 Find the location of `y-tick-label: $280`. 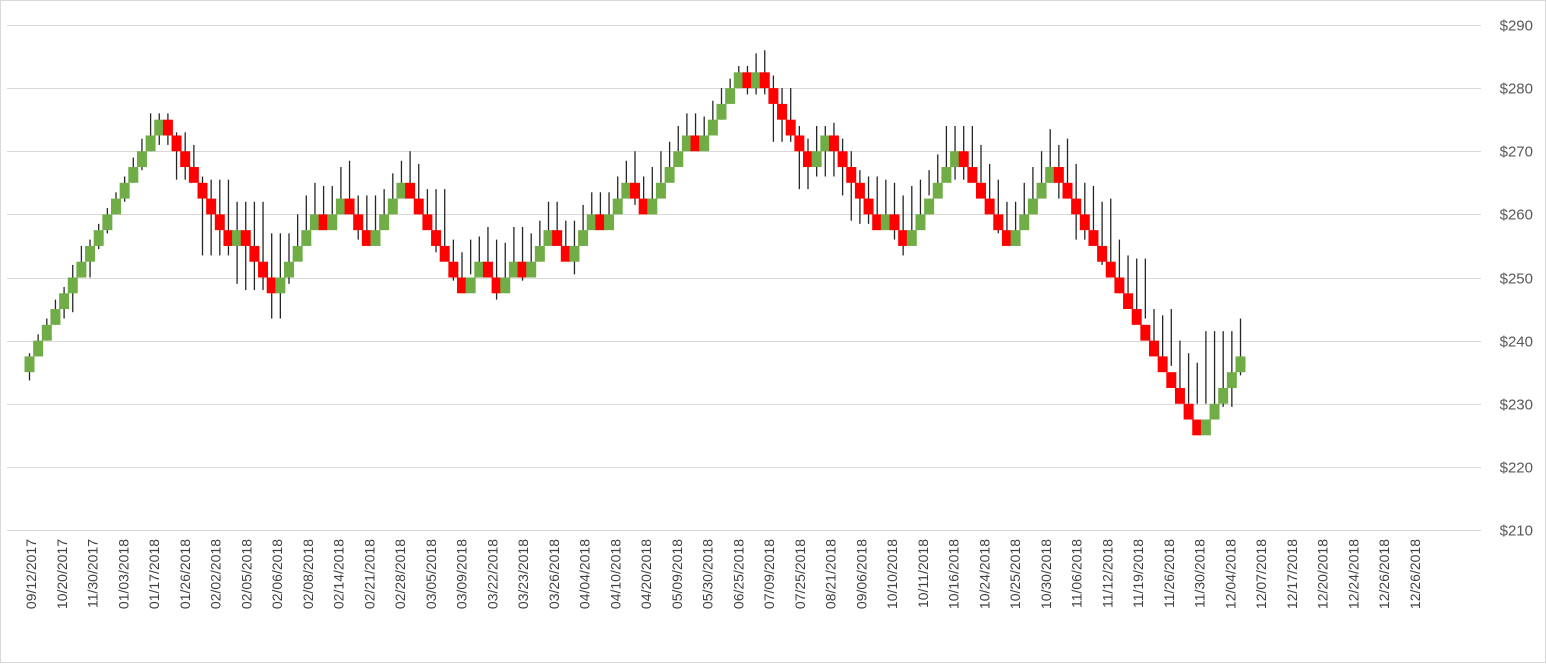

y-tick-label: $280 is located at coordinates (1516, 89).